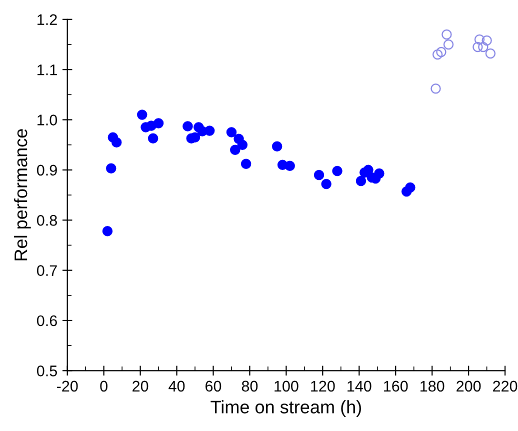 Image resolution: width=518 pixels, height=431 pixels. Describe the element at coordinates (176, 386) in the screenshot. I see `x-tick-label: 40` at that location.